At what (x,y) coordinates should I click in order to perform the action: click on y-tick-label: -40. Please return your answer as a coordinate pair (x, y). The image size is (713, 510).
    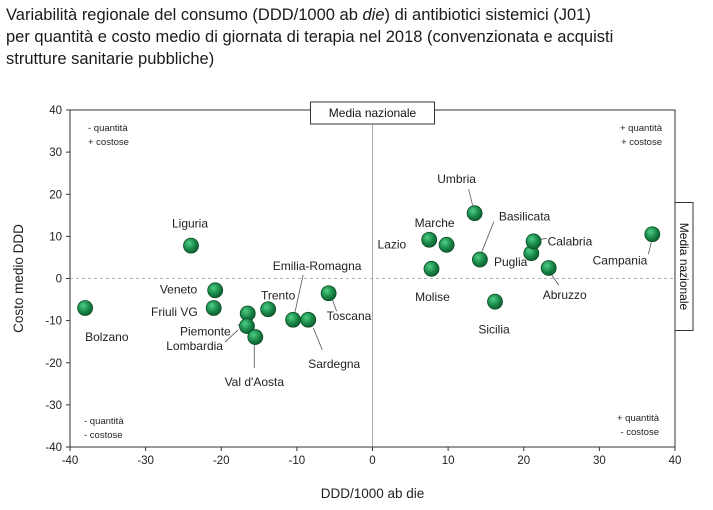
    Looking at the image, I should click on (53, 448).